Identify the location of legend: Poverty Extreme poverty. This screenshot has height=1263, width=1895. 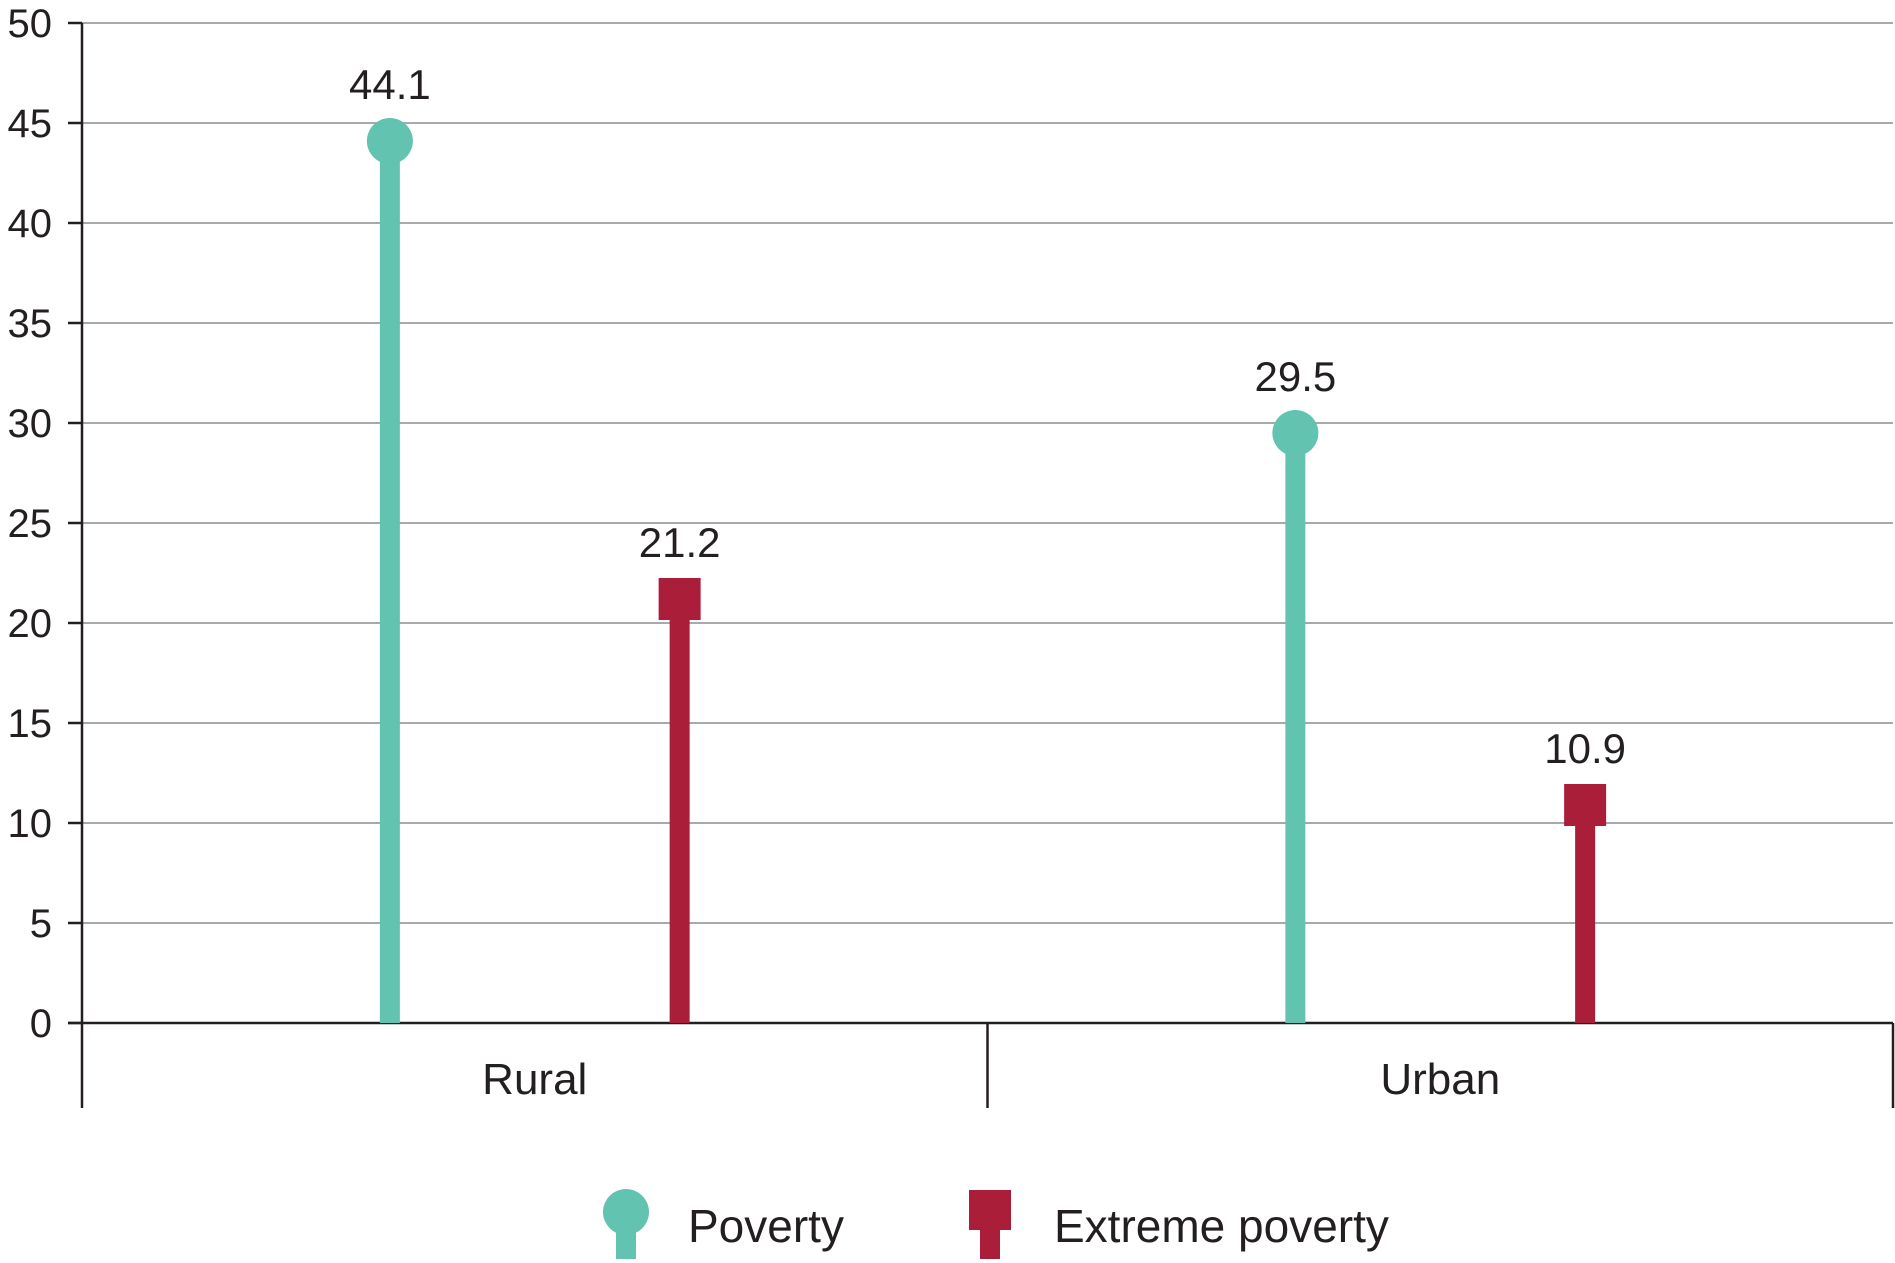
(996, 1224).